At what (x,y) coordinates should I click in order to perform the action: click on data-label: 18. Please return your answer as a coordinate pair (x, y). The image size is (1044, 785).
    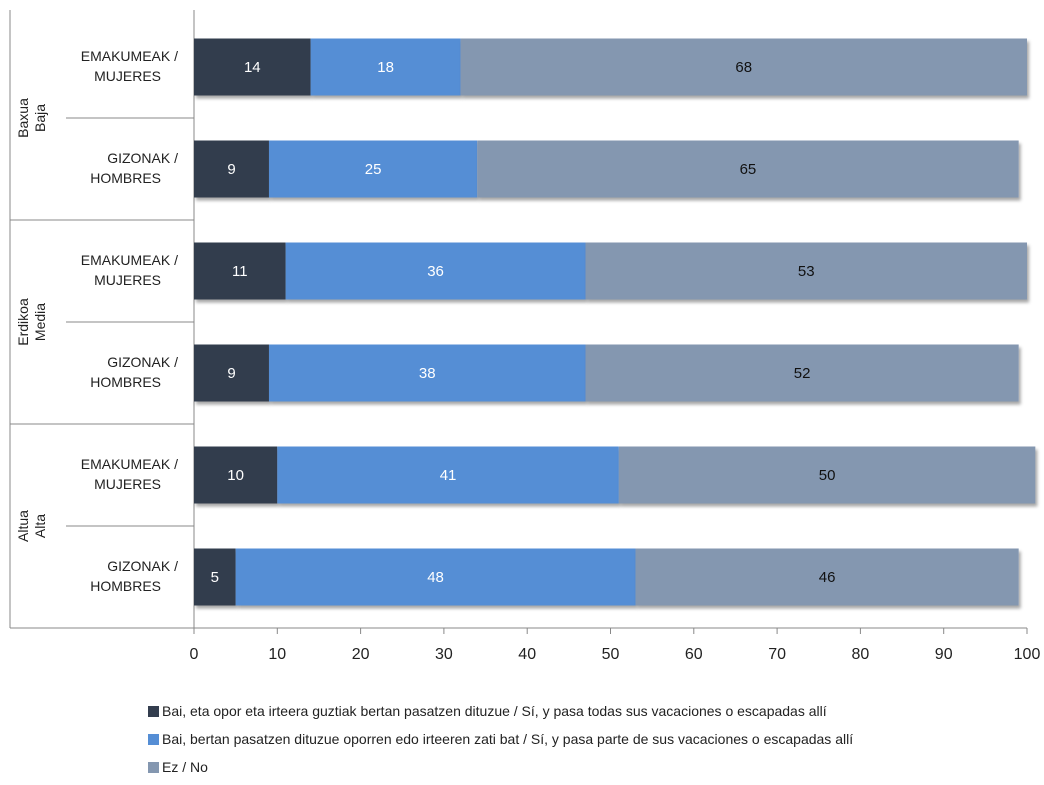
    Looking at the image, I should click on (385, 67).